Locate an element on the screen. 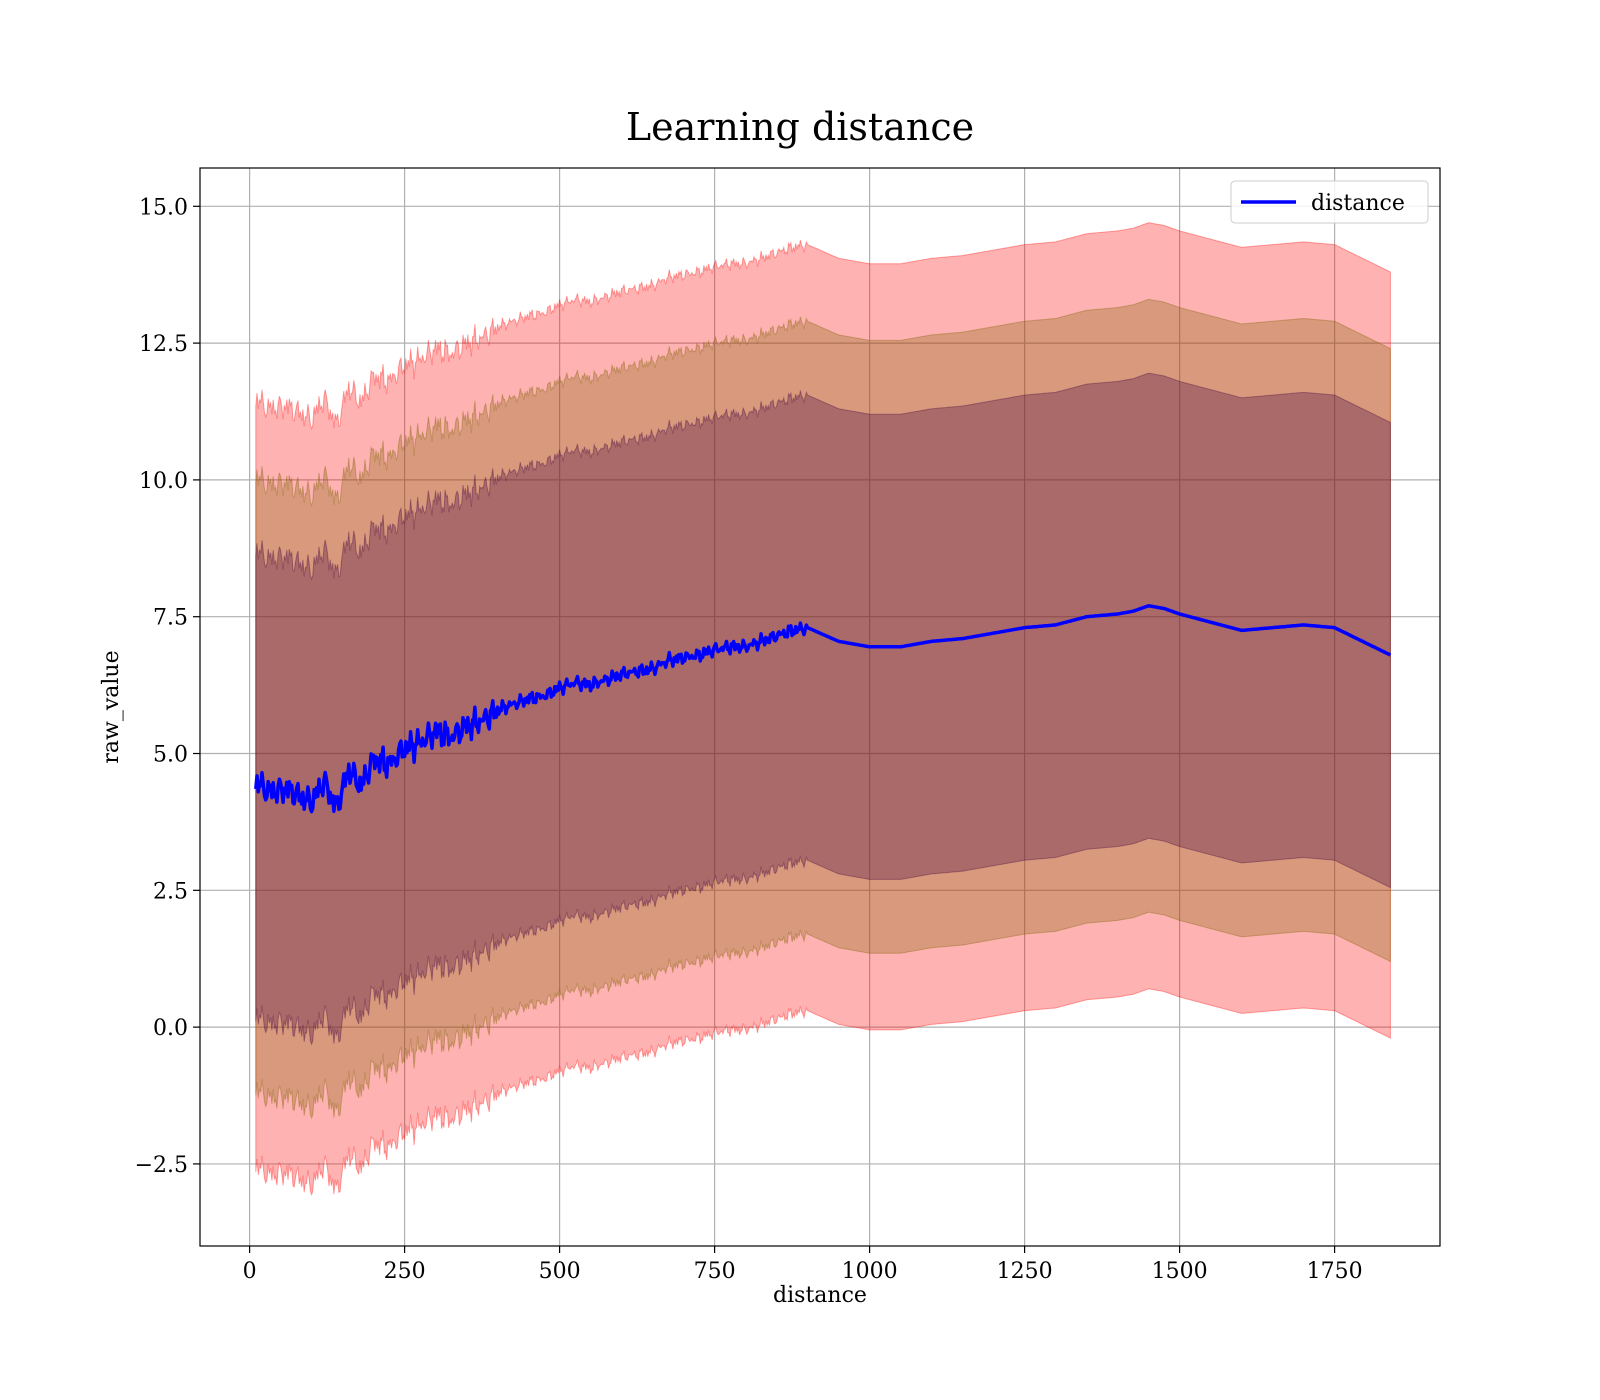 The width and height of the screenshot is (1600, 1400). legend: distance is located at coordinates (1329, 202).